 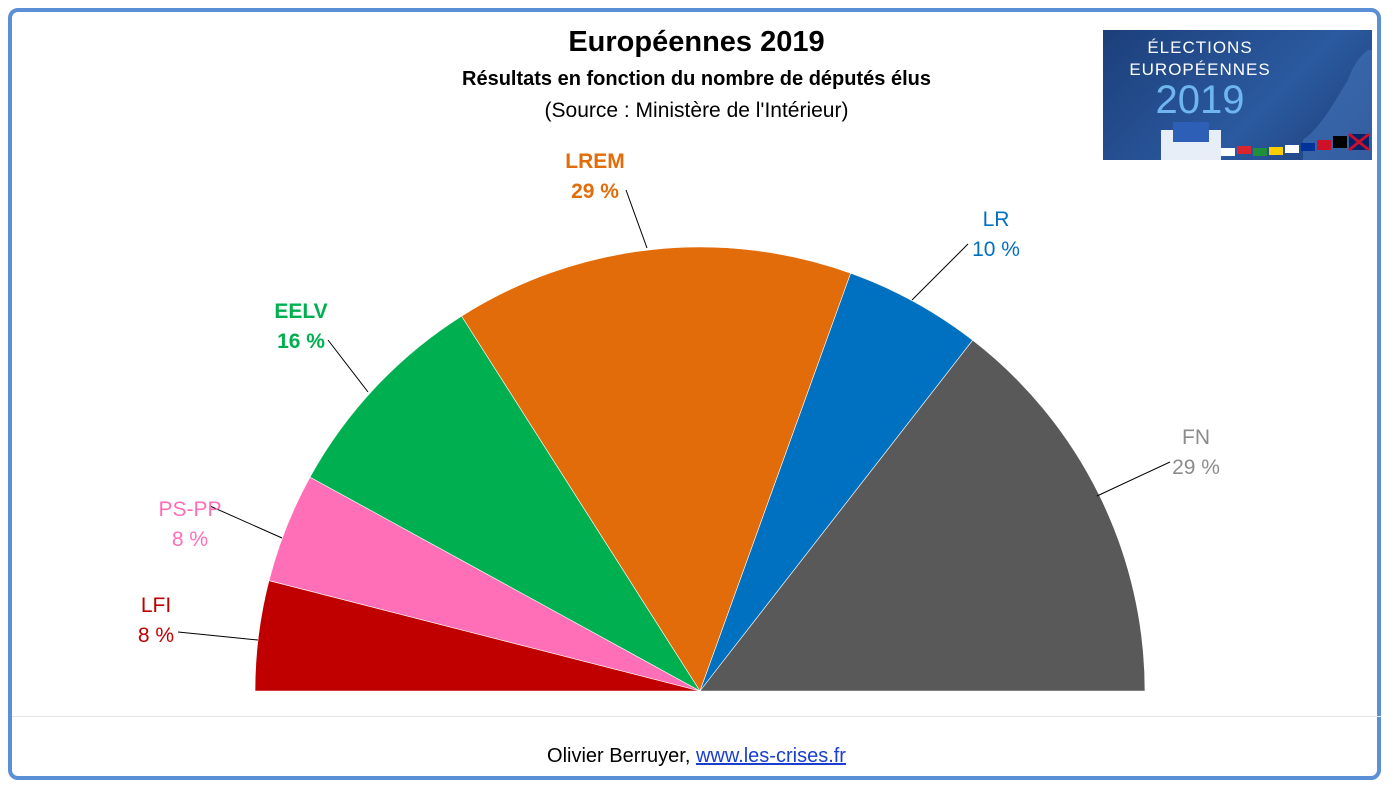 What do you see at coordinates (301, 341) in the screenshot?
I see `value-label-eelv: 16 %` at bounding box center [301, 341].